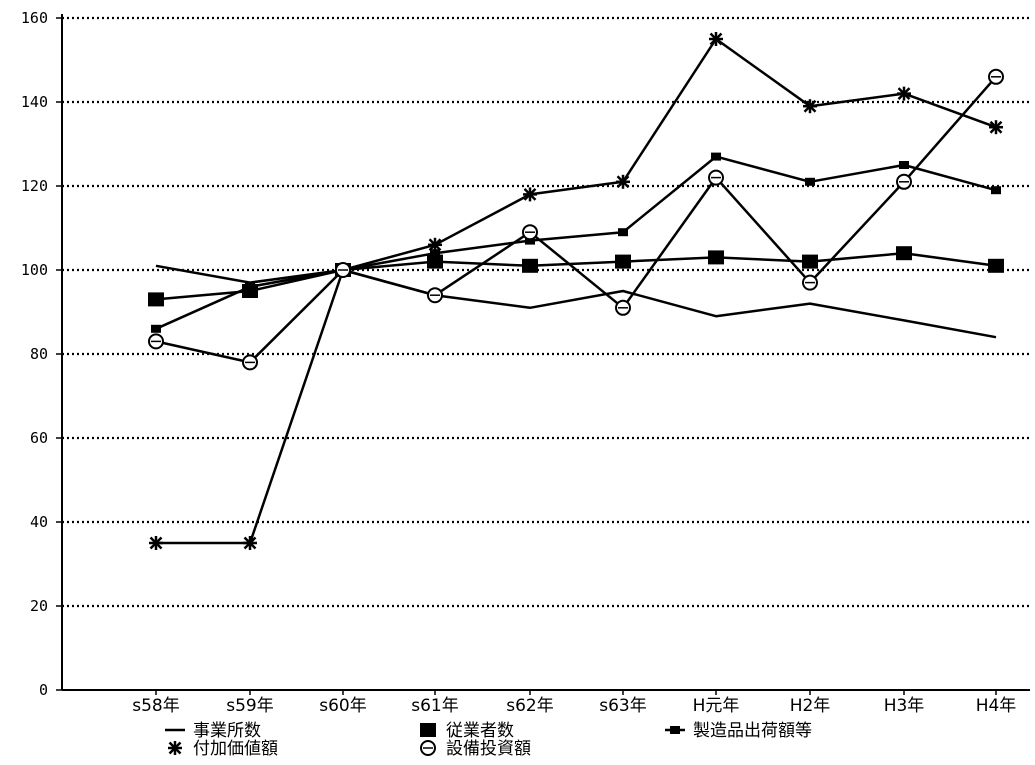 This screenshot has height=765, width=1035. Describe the element at coordinates (574, 706) in the screenshot. I see `x-tick-labels: s58年 s59年 s60年 s61年 s62年 s63年 H元年 H2年 H3年 H4年` at that location.